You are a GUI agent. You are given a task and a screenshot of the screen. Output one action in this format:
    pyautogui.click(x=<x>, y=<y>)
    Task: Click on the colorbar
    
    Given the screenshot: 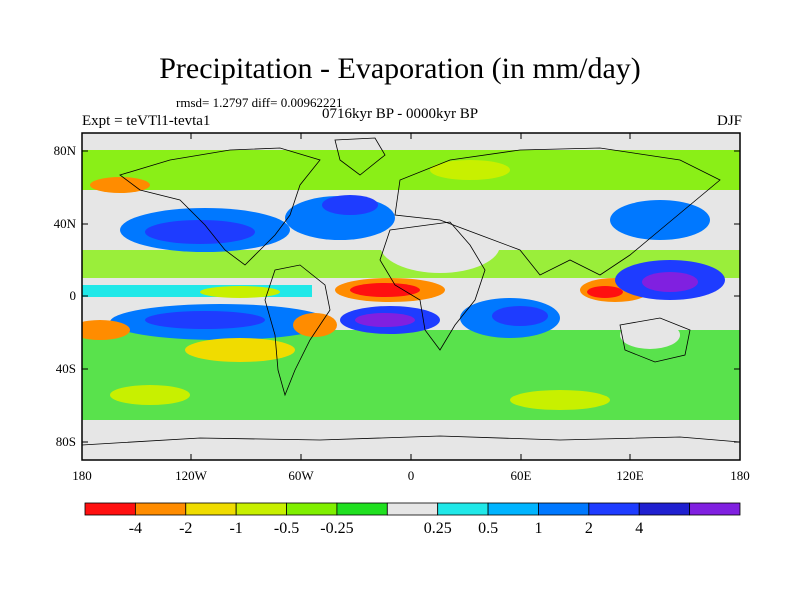 What is the action you would take?
    pyautogui.click(x=412, y=509)
    